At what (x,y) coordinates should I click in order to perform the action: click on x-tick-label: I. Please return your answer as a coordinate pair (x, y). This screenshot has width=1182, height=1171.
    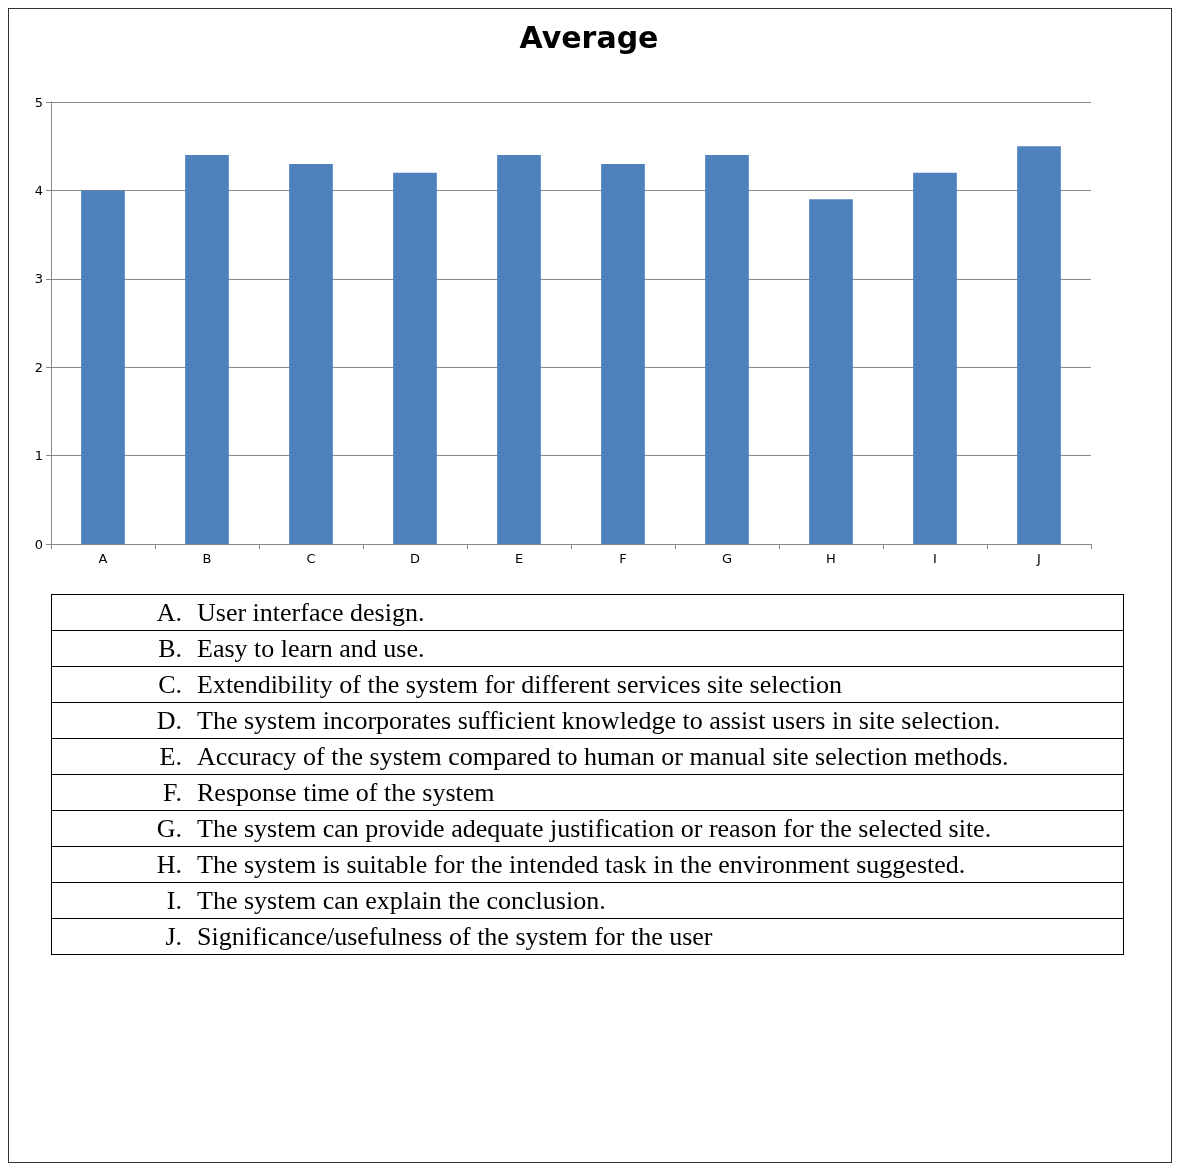
    Looking at the image, I should click on (935, 558).